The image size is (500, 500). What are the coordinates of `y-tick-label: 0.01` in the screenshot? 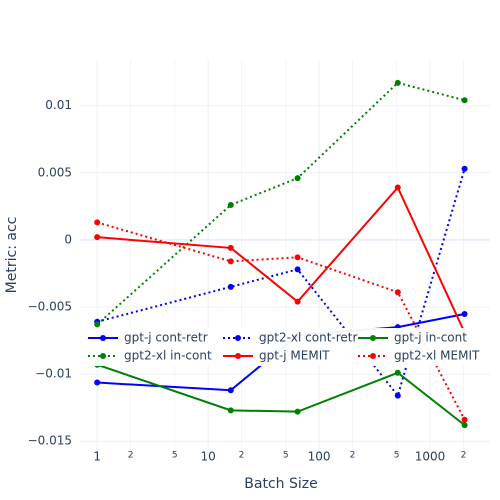 It's located at (58, 105).